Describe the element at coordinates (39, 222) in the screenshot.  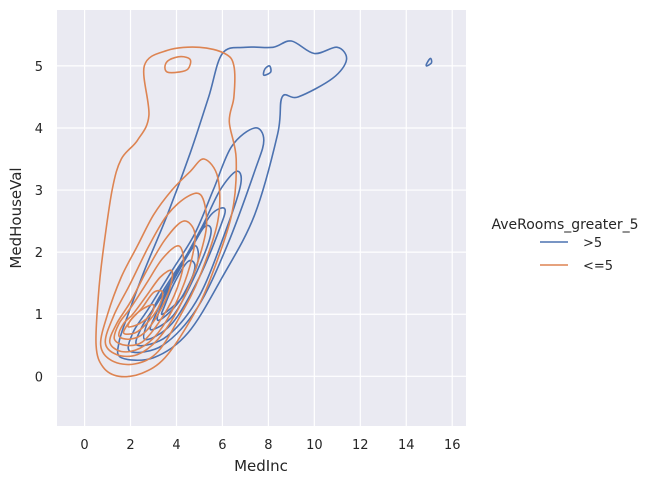
I see `y-tick-labels: 0 1 2 3 4 5` at that location.